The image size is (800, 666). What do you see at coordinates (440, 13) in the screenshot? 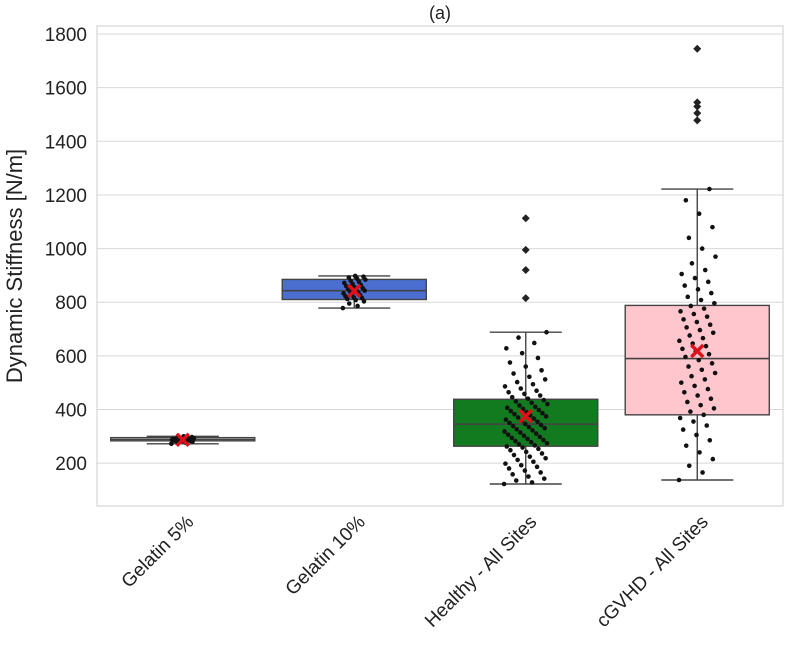
I see `chart-title: (a)` at bounding box center [440, 13].